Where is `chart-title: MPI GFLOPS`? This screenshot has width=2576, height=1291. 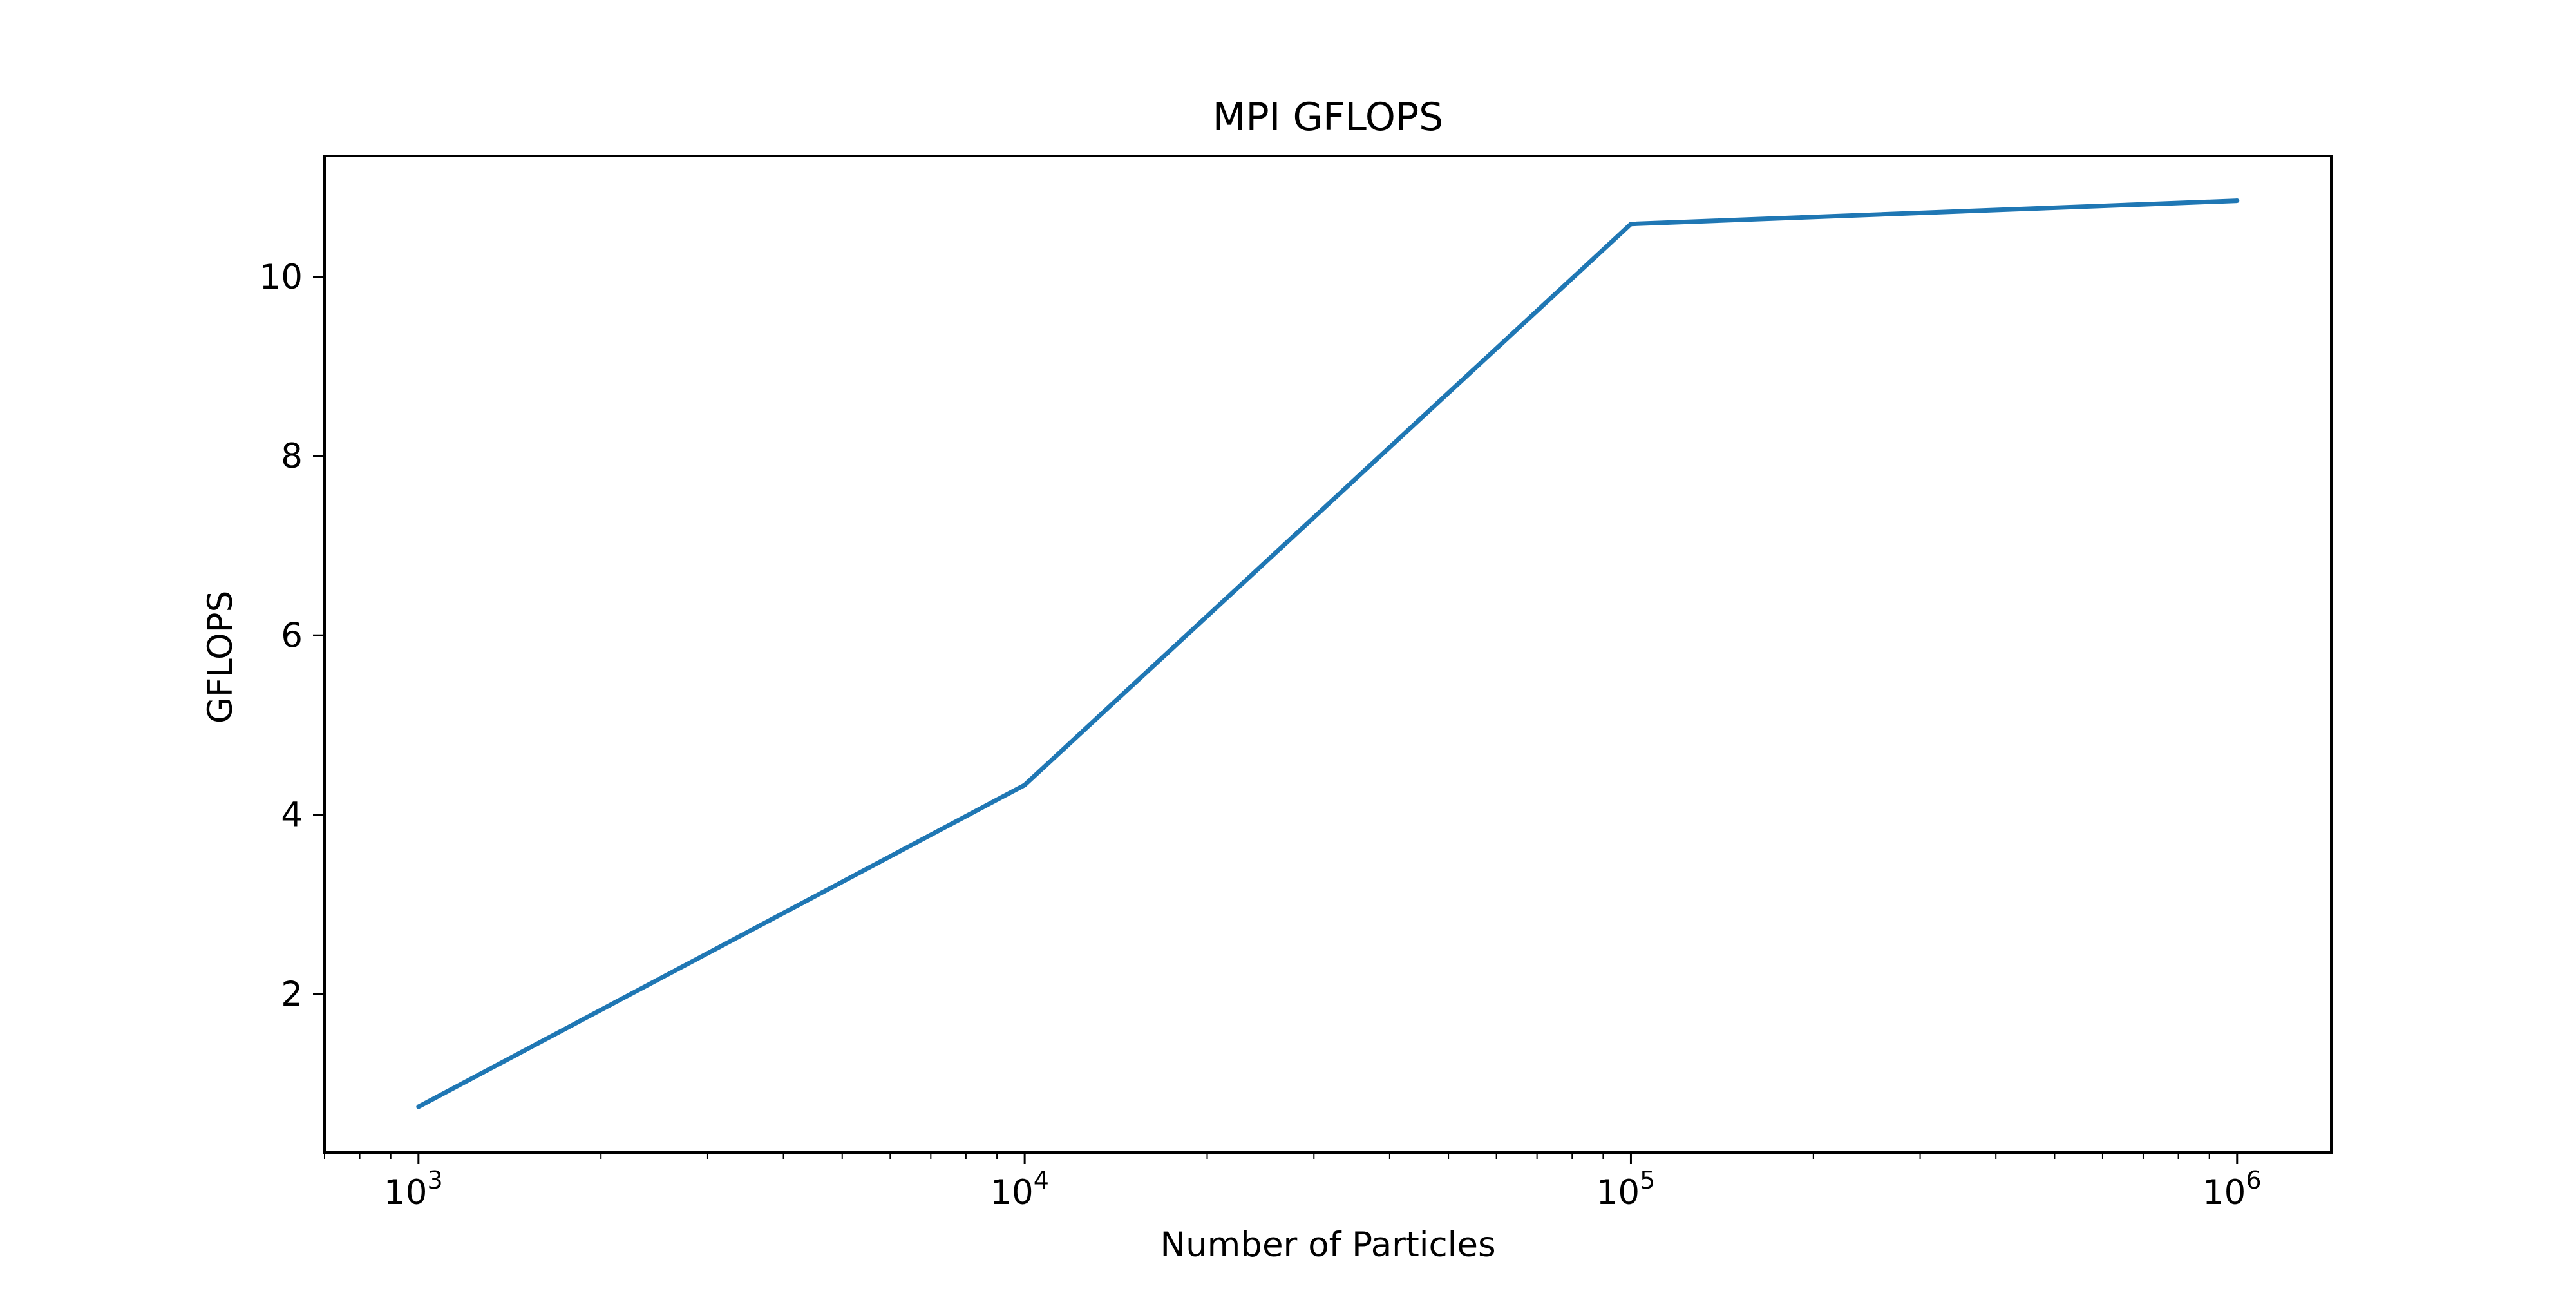
chart-title: MPI GFLOPS is located at coordinates (1329, 117).